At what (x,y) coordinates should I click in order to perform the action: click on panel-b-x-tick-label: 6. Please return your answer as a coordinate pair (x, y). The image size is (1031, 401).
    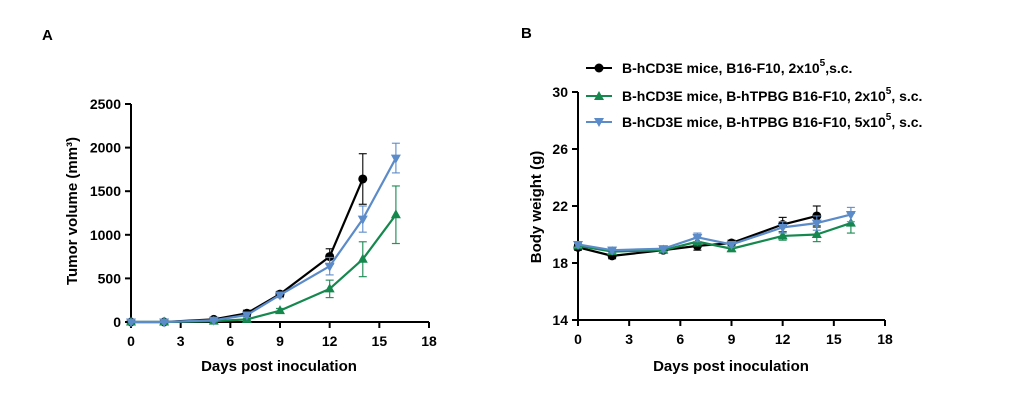
    Looking at the image, I should click on (680, 339).